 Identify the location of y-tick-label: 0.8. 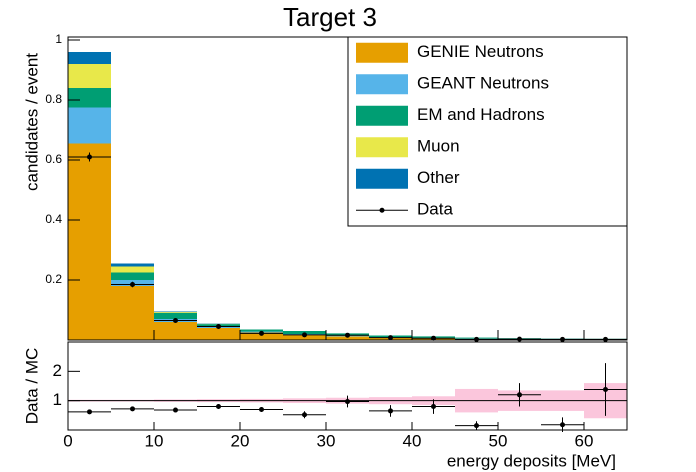
(53, 99).